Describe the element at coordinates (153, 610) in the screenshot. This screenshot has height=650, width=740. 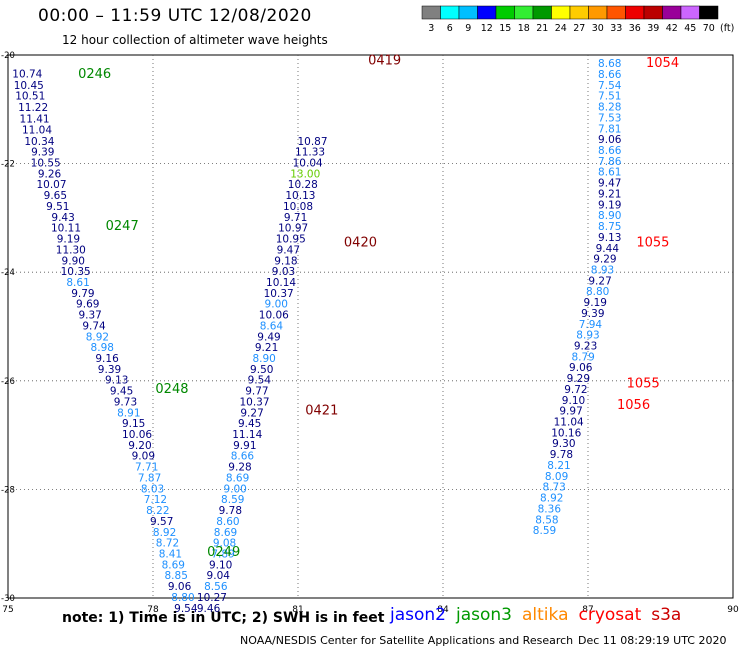
I see `x-tick-label: 78` at that location.